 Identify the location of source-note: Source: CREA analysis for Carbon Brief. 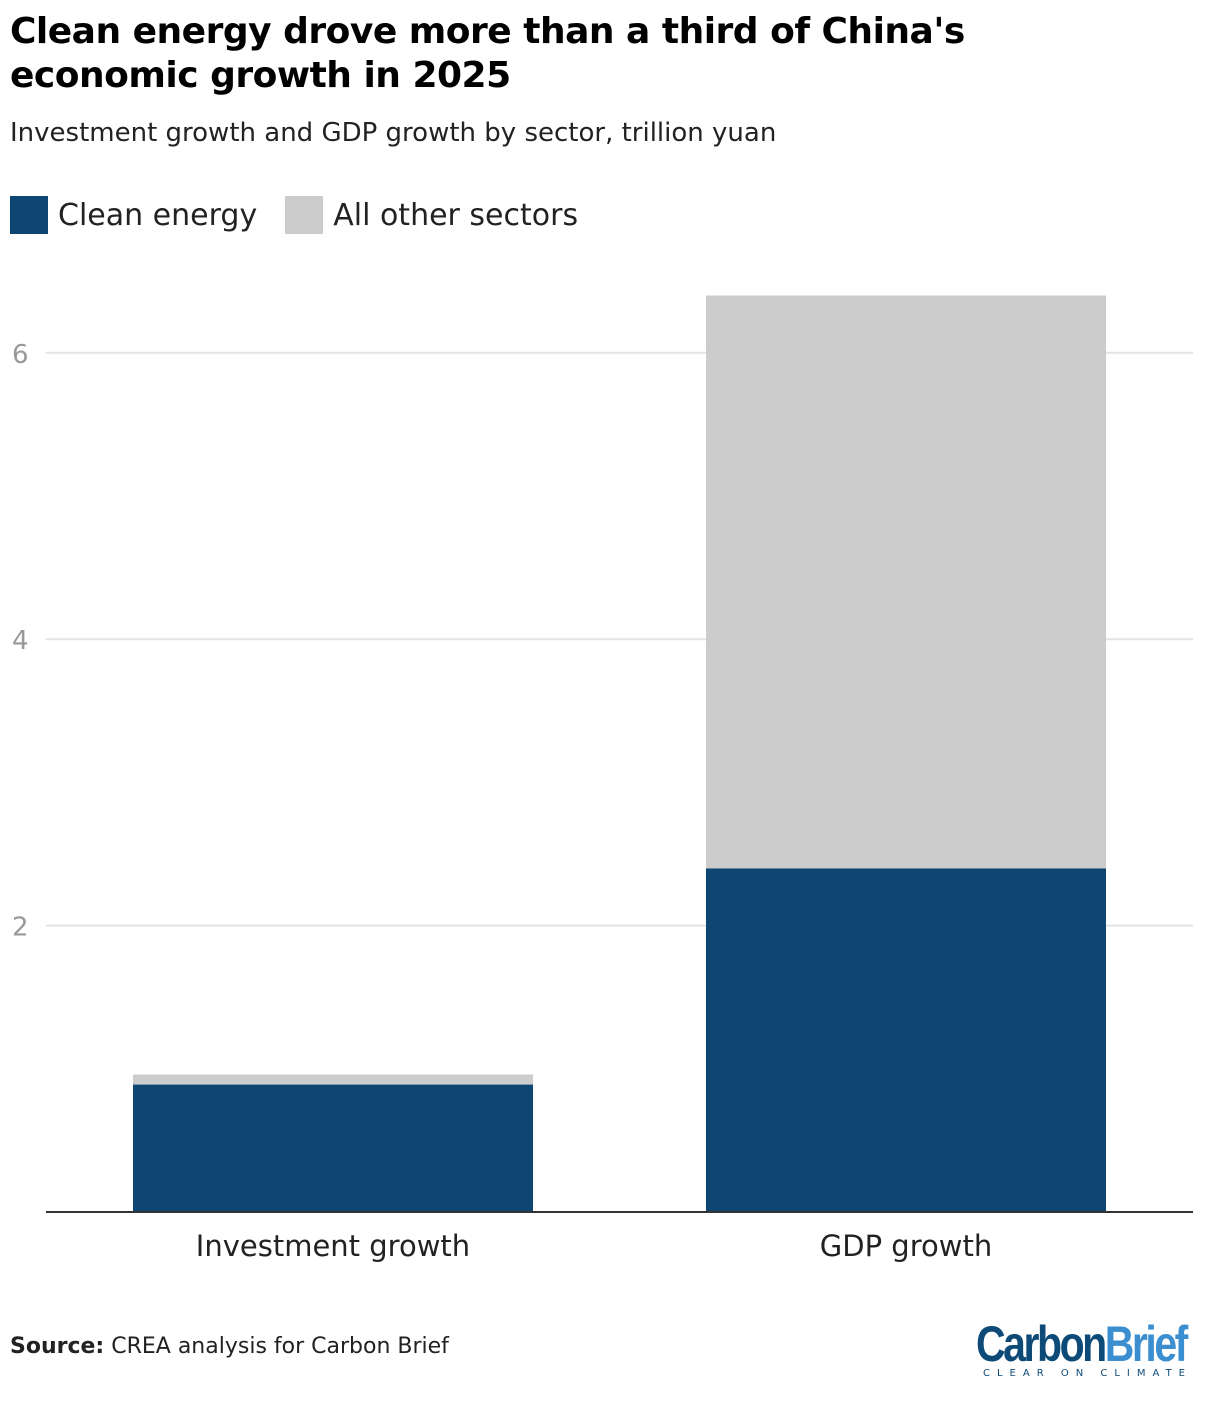
(229, 1346).